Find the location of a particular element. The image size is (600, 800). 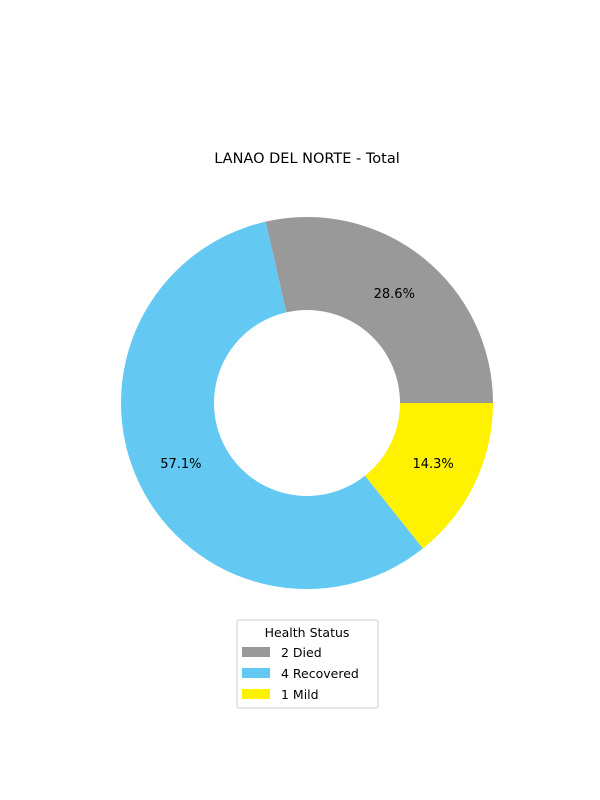

legend-entry-died: 2 Died is located at coordinates (301, 652).